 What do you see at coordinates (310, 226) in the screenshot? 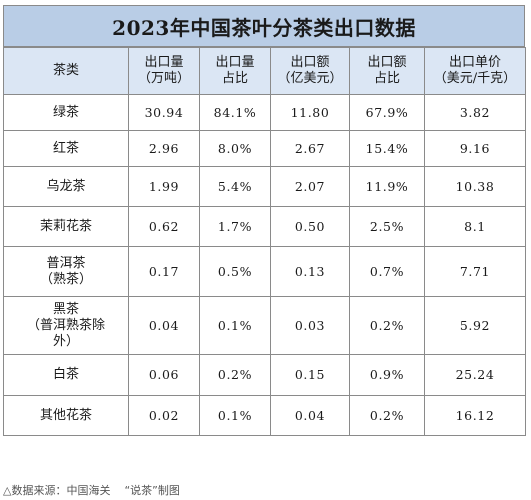
I see `cell-export-value: 0.50` at bounding box center [310, 226].